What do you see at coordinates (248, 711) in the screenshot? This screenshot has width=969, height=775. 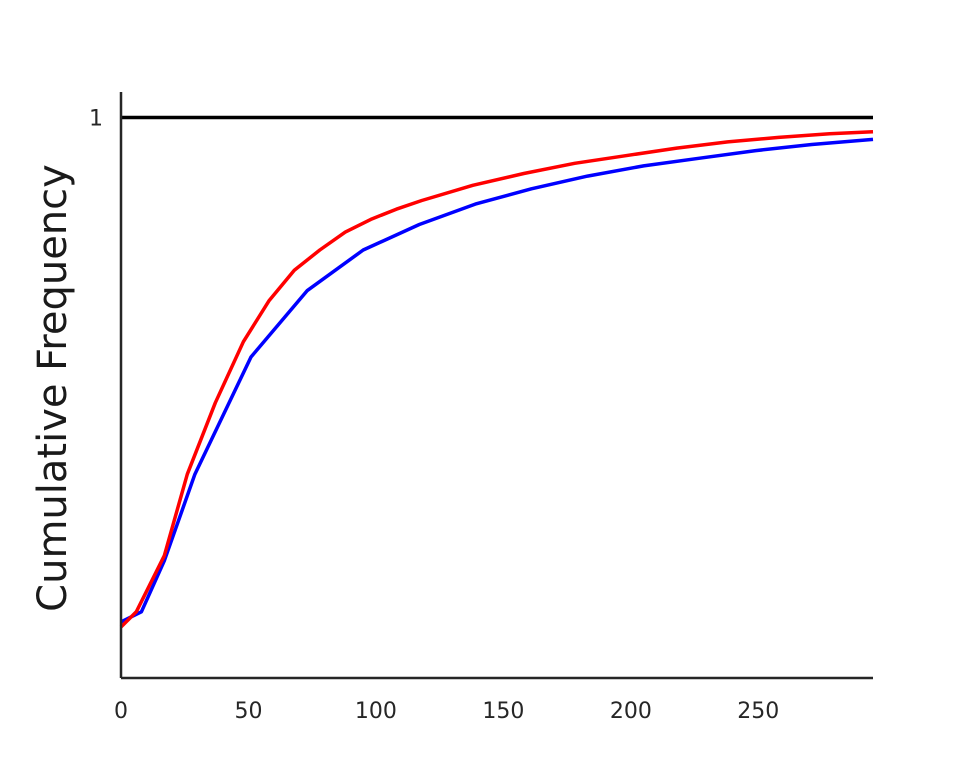 I see `x-tick-label-50: 50` at bounding box center [248, 711].